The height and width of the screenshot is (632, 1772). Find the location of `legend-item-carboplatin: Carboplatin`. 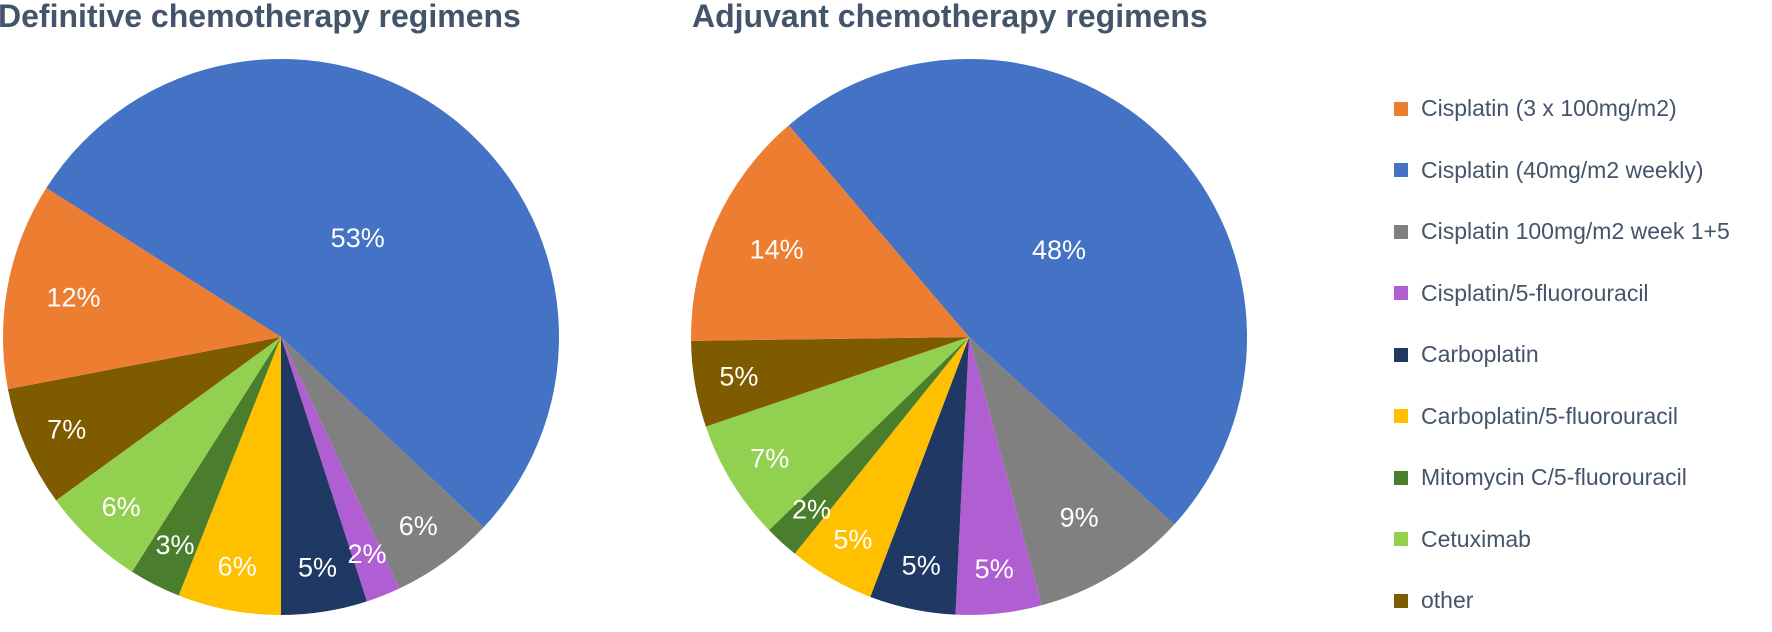

legend-item-carboplatin: Carboplatin is located at coordinates (1583, 355).